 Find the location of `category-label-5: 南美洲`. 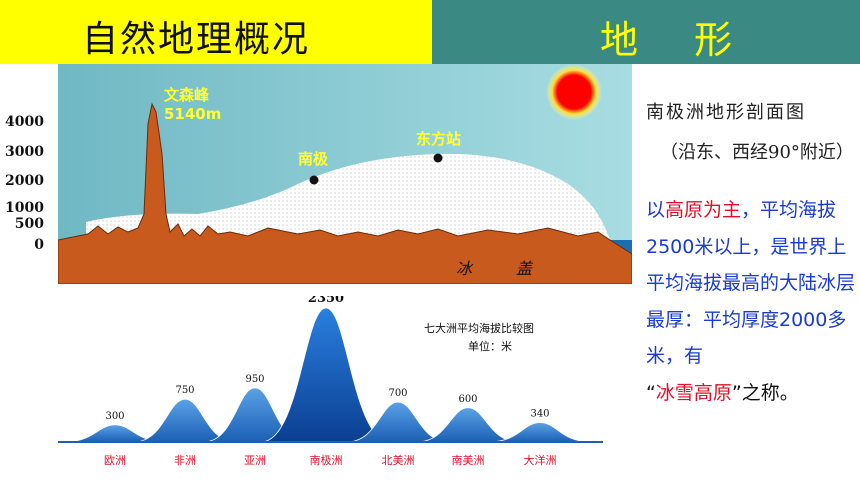

category-label-5: 南美洲 is located at coordinates (468, 460).